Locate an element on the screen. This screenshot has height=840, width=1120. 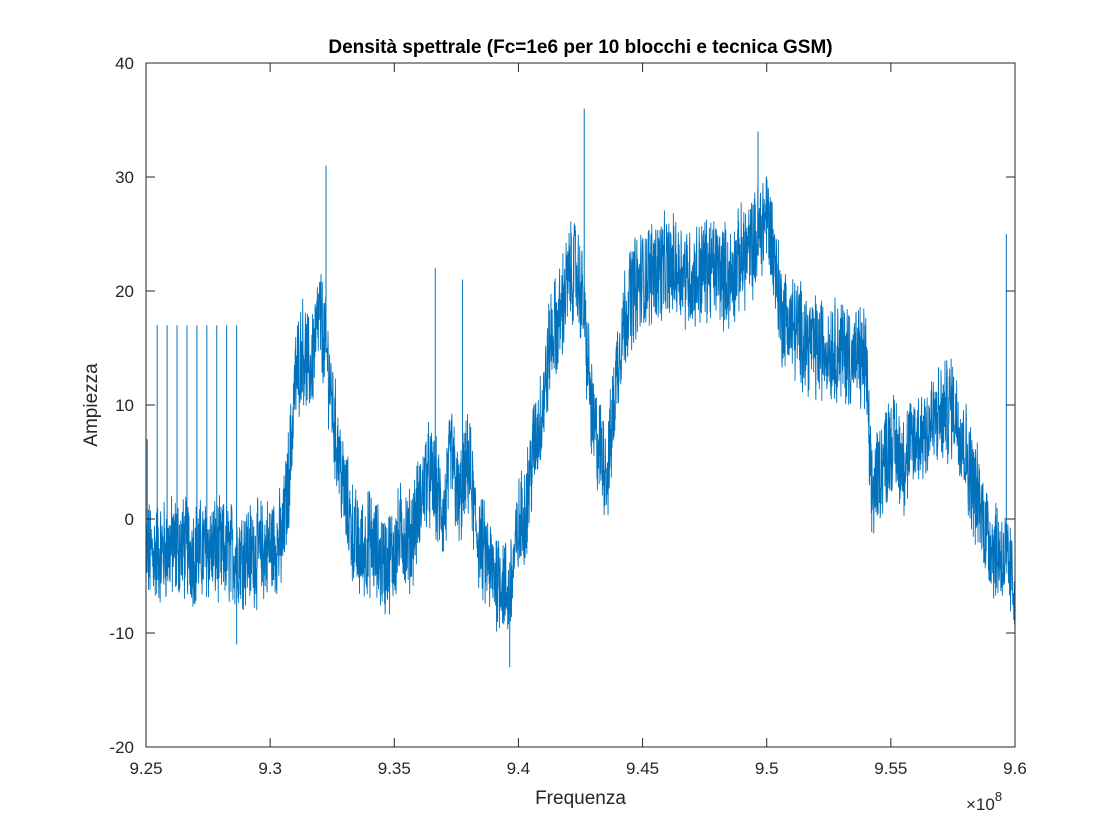
x-tick-label: 9.4 is located at coordinates (519, 768).